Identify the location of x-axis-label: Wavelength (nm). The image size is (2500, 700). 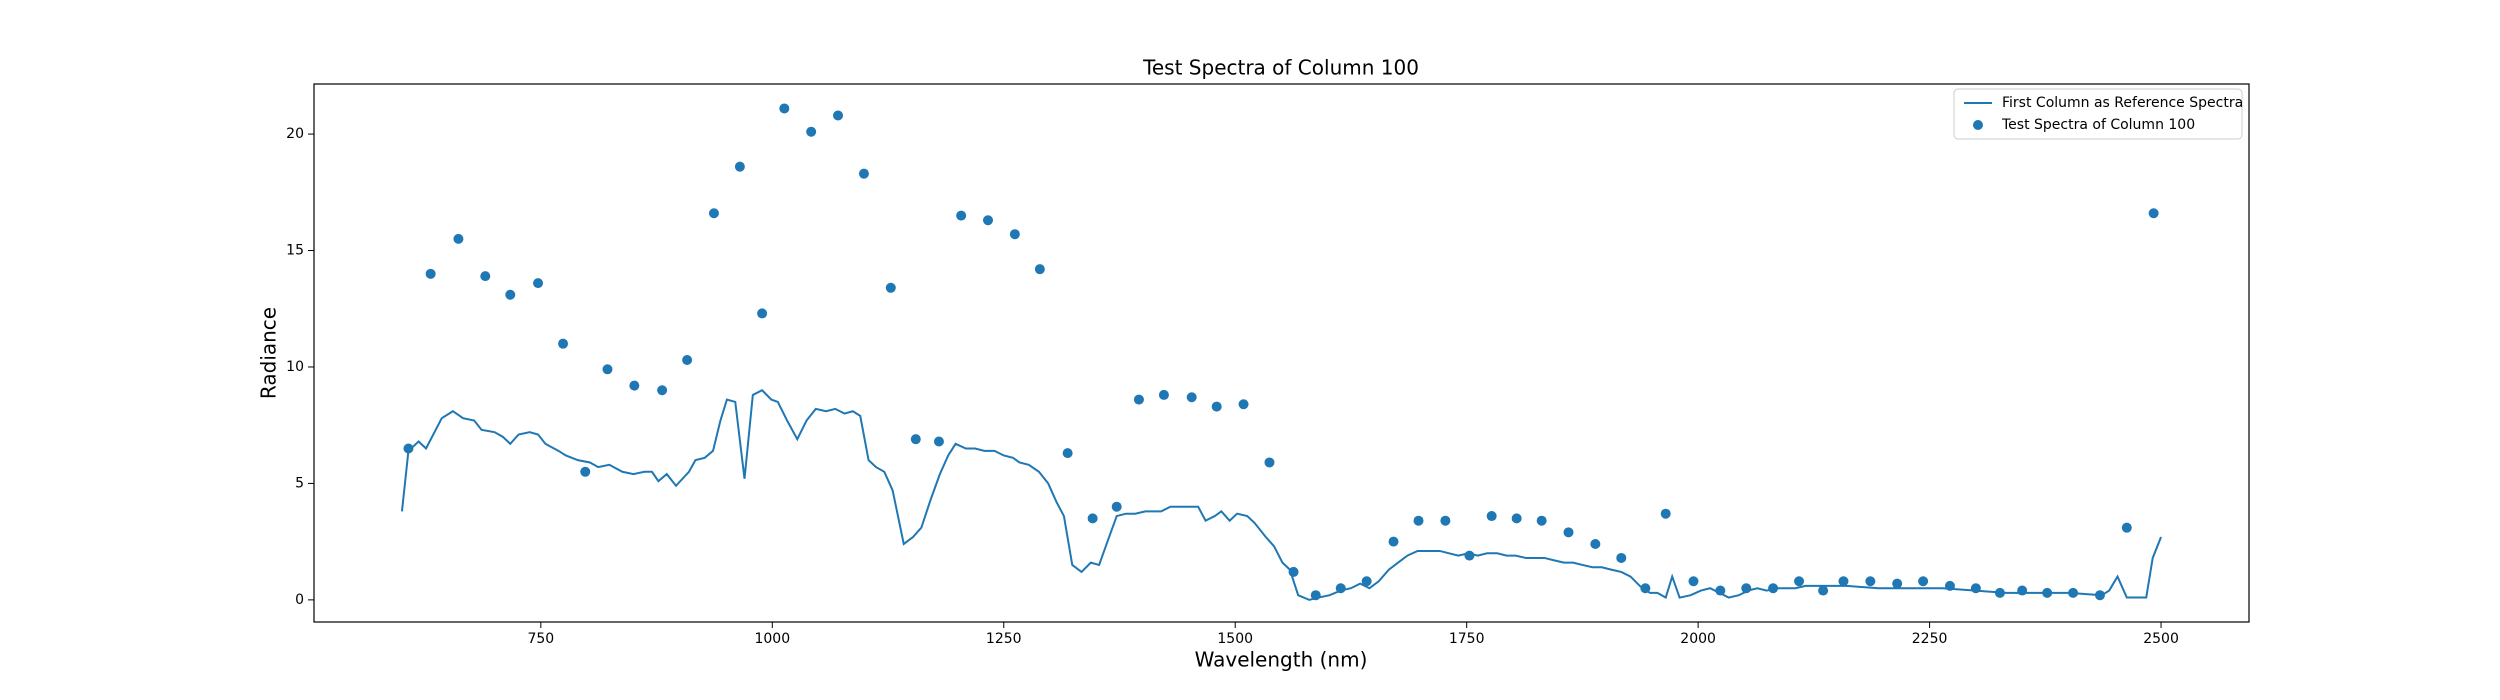
(1281, 660).